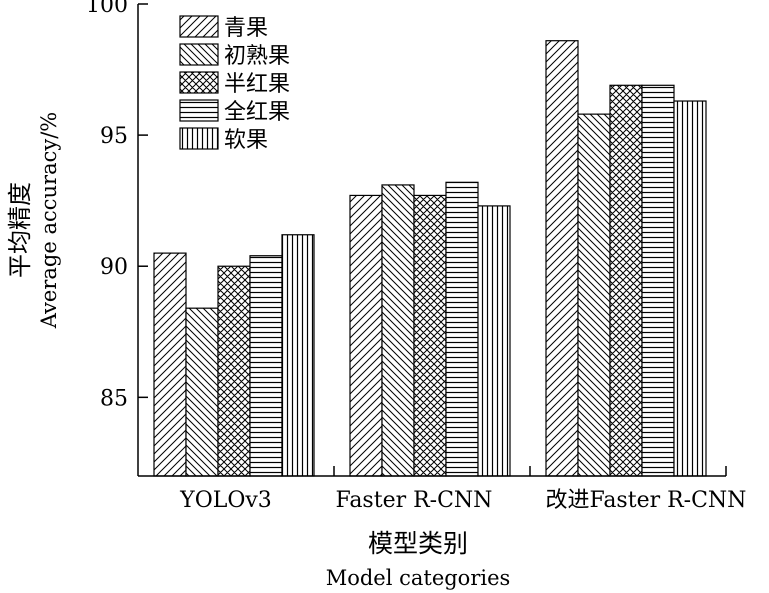 This screenshot has height=593, width=769. What do you see at coordinates (418, 578) in the screenshot?
I see `x-axis-label-en: Model categories` at bounding box center [418, 578].